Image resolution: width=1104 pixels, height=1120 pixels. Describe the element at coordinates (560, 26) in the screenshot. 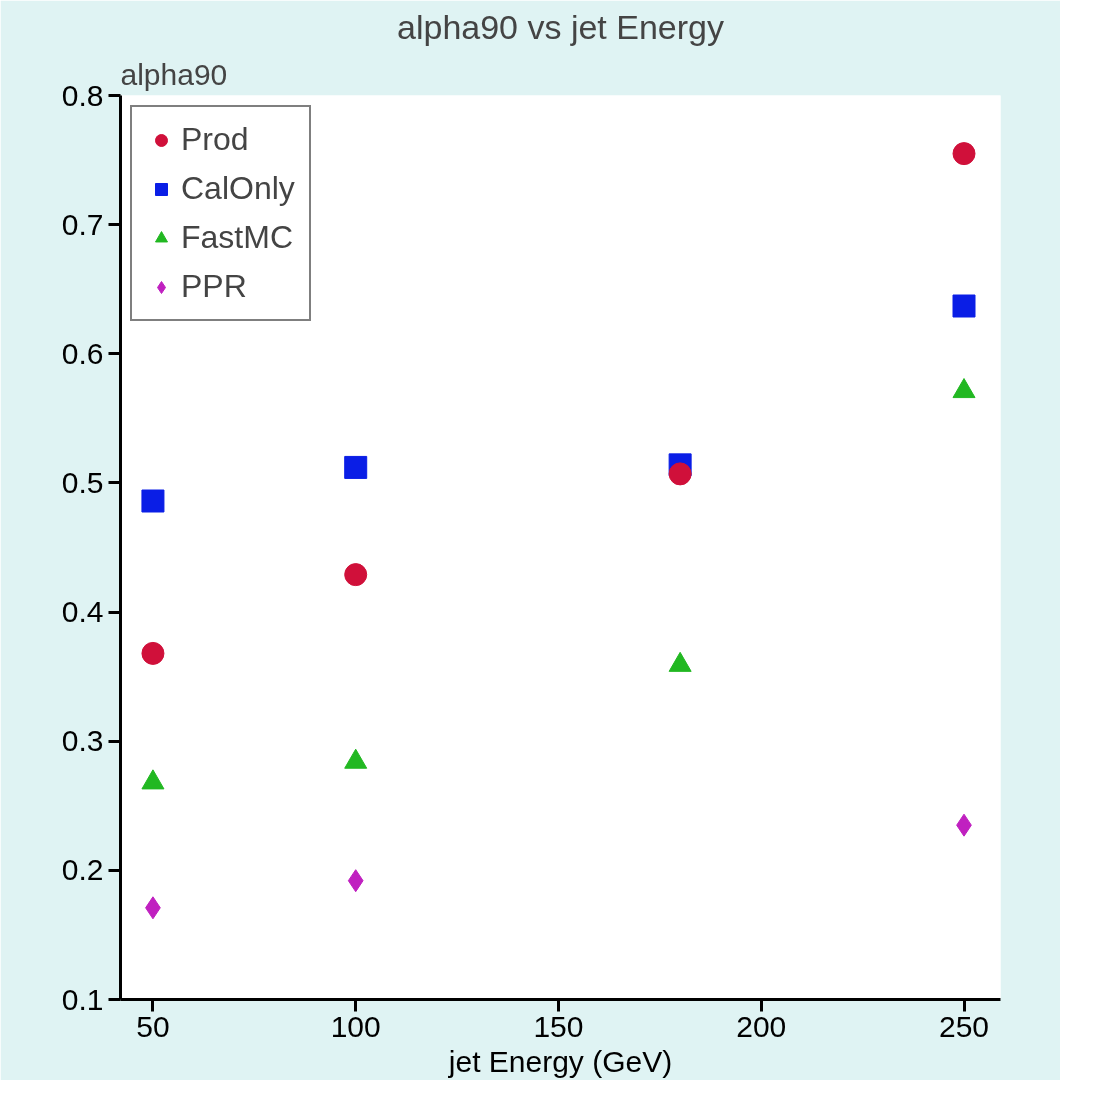

I see `chart-title: alpha90 vs jet Energy` at that location.